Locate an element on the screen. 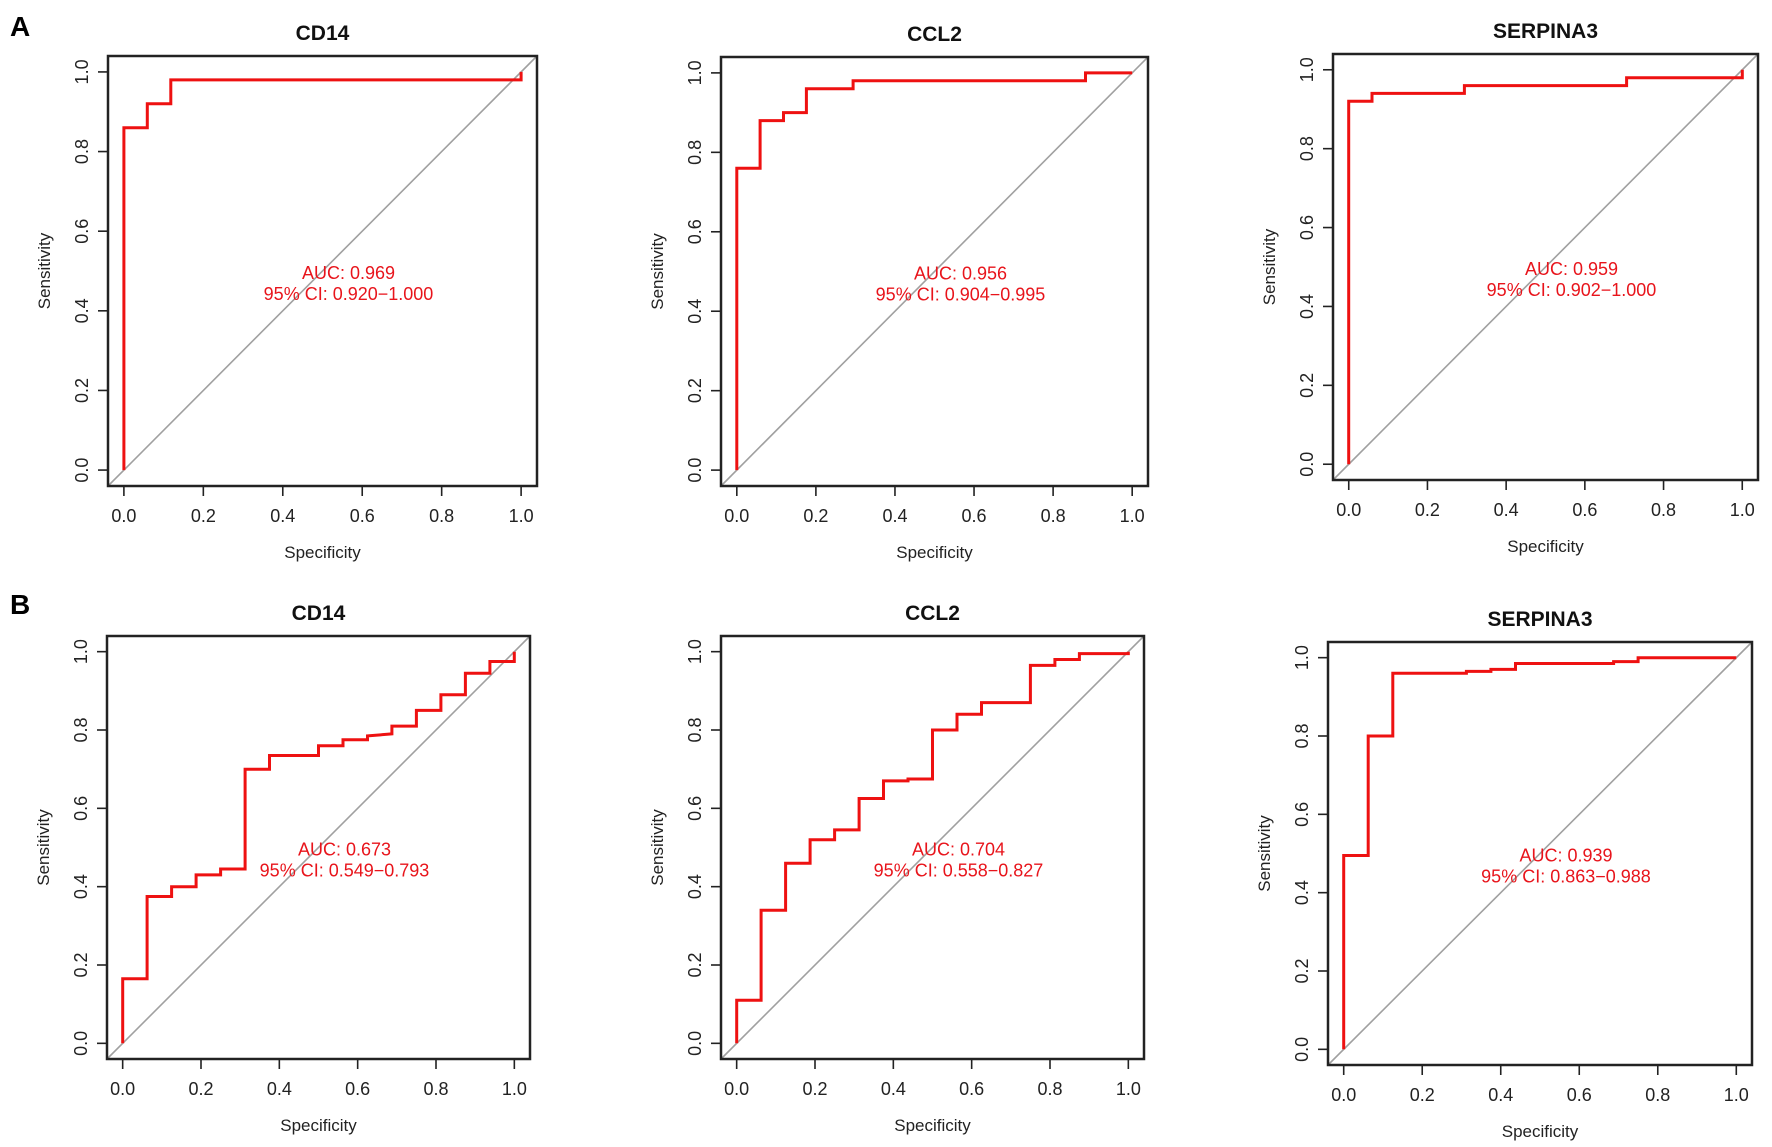  chart-title: CD14 is located at coordinates (319, 613).